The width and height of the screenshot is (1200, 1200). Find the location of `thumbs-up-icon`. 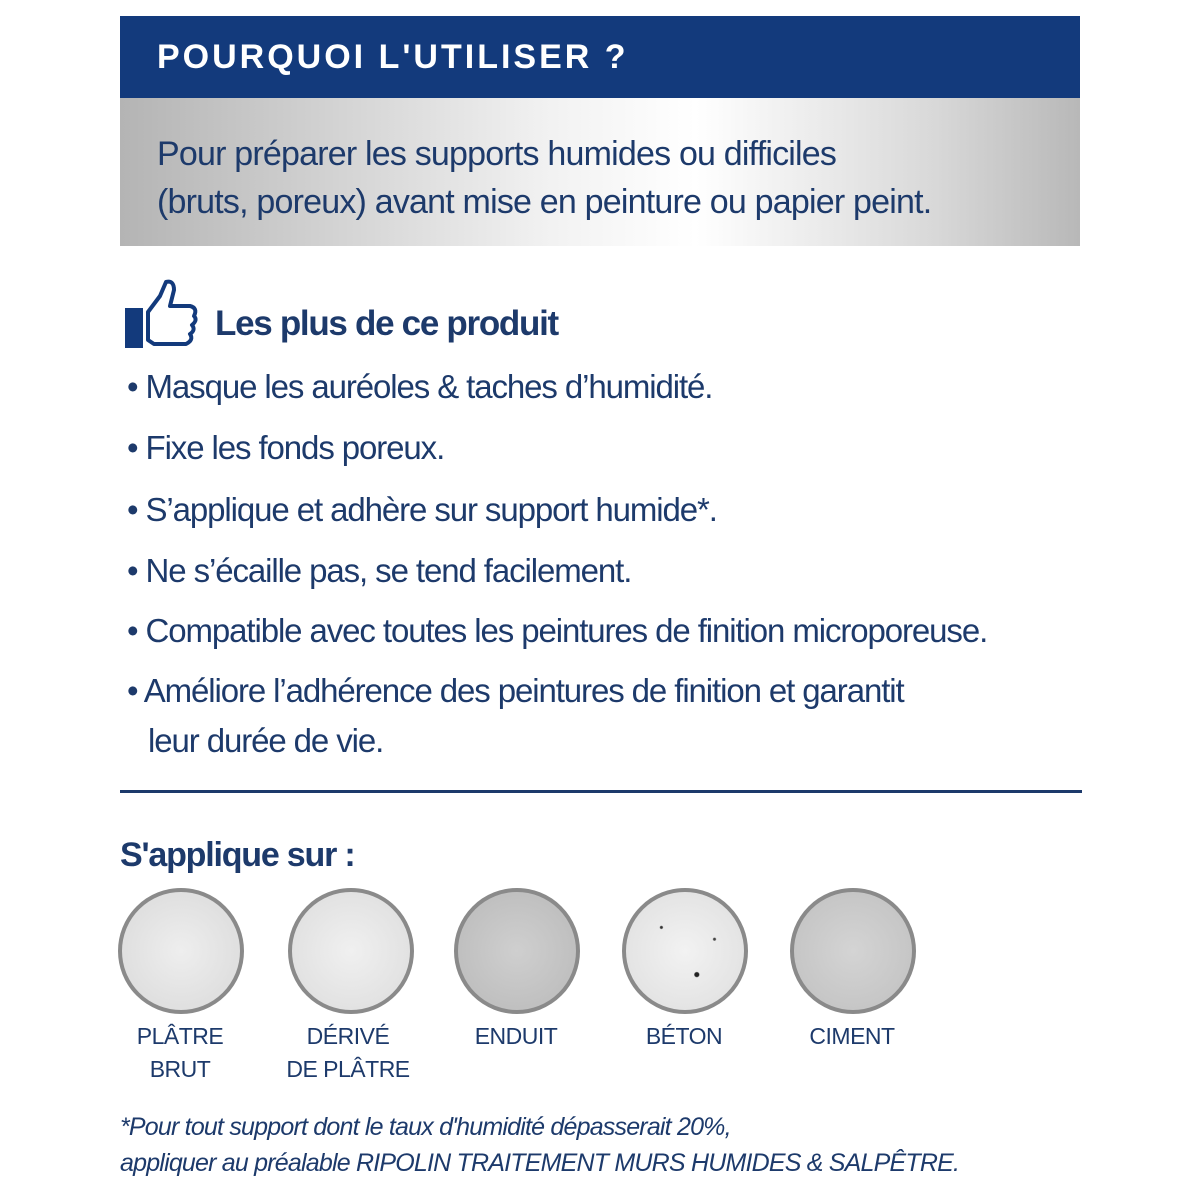

thumbs-up-icon is located at coordinates (161, 313).